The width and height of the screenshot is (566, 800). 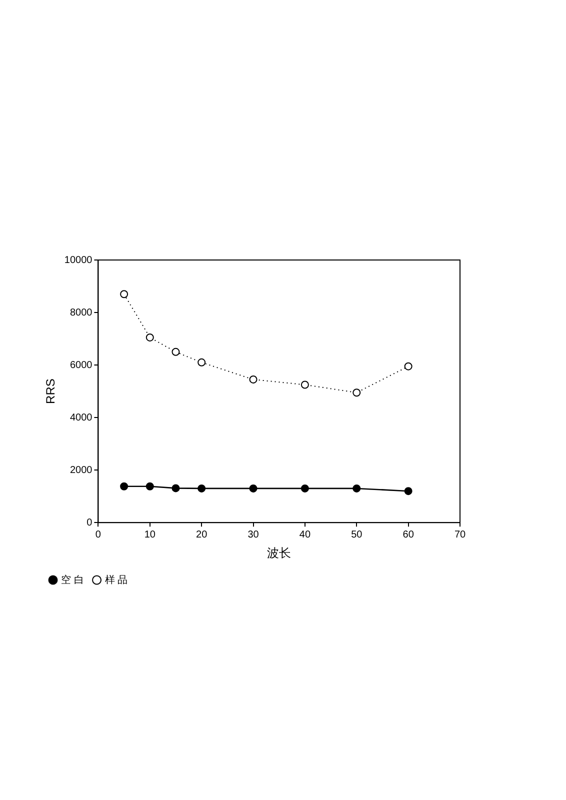 I want to click on x-axis-title: 波长, so click(x=279, y=553).